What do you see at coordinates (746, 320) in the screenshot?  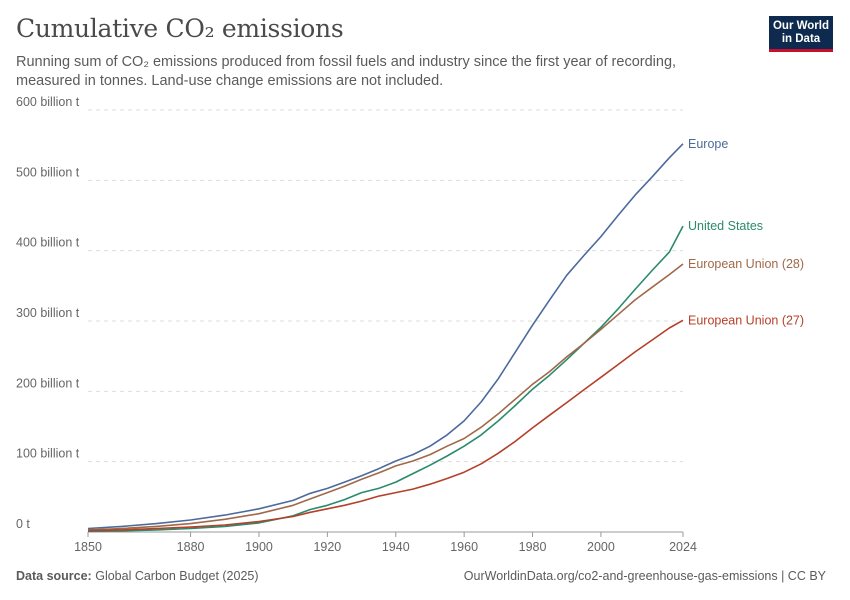 I see `series-label: European Union (27)` at bounding box center [746, 320].